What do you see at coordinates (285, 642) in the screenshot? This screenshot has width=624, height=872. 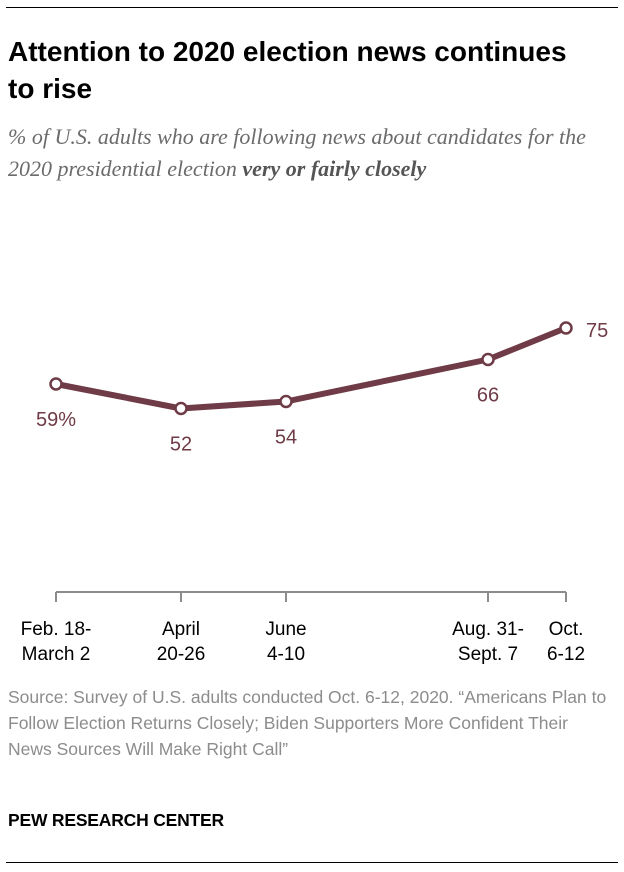 I see `x-tick-label-2: June 4-10` at bounding box center [285, 642].